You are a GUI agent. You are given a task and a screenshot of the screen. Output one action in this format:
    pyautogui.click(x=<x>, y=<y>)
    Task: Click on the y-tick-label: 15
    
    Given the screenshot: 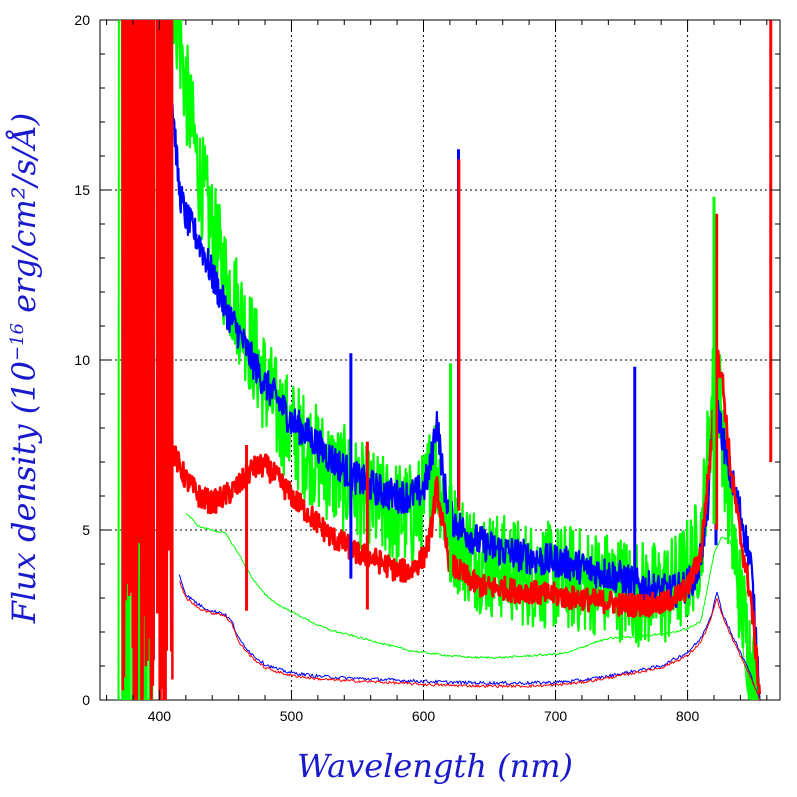 What is the action you would take?
    pyautogui.click(x=82, y=190)
    